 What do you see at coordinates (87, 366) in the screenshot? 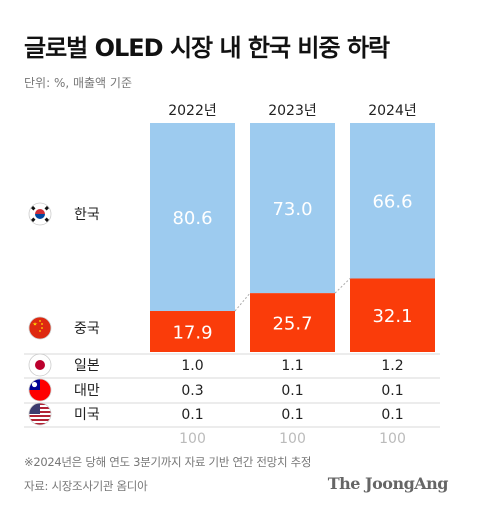
I see `row-label: 일본` at bounding box center [87, 366].